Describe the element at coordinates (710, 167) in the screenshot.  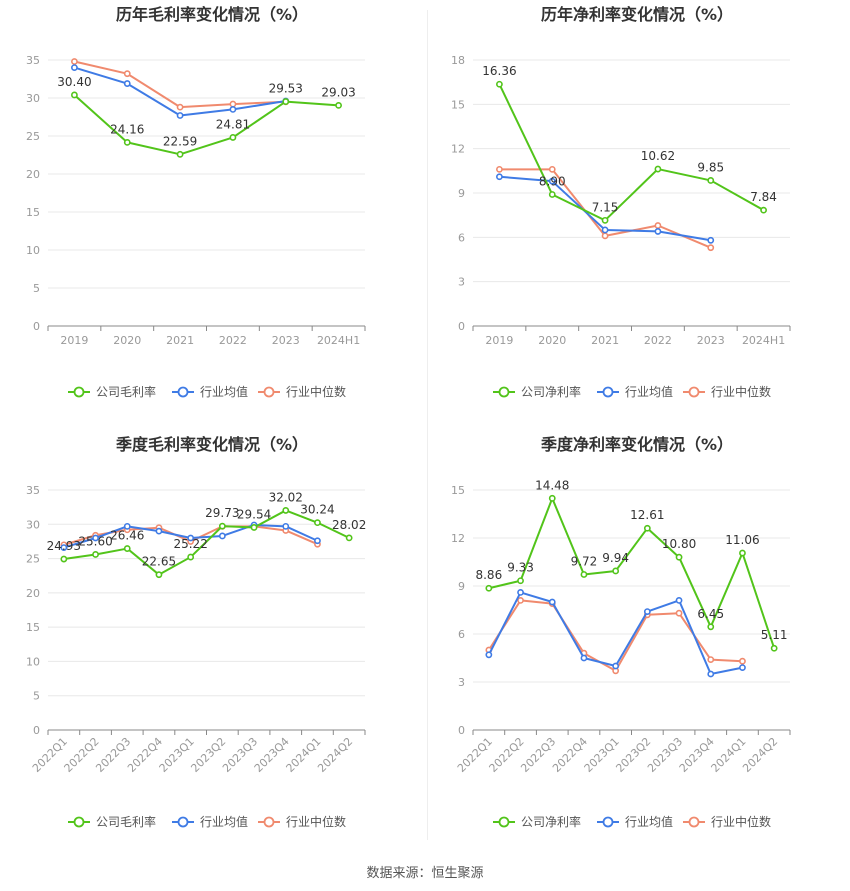
I see `data-label: 9.85` at that location.